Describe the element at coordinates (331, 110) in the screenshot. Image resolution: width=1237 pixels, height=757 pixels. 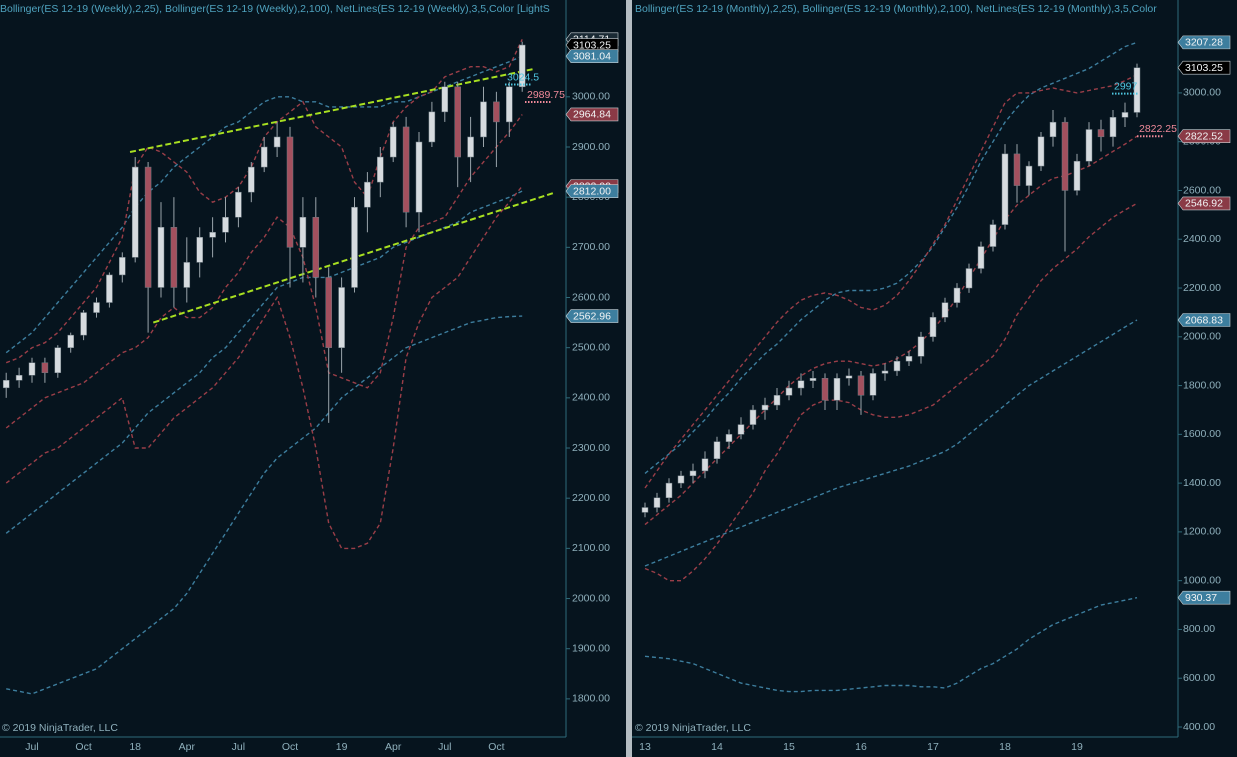
I see `trend-line` at that location.